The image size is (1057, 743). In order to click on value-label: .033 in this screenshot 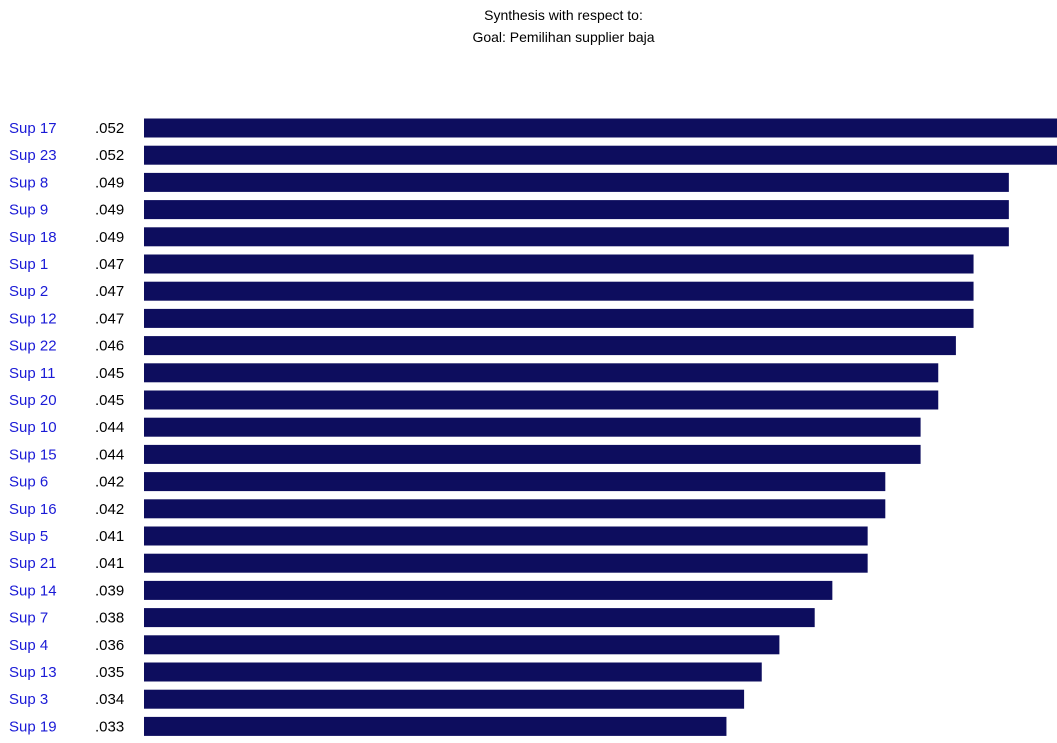, I will do `click(109, 726)`.